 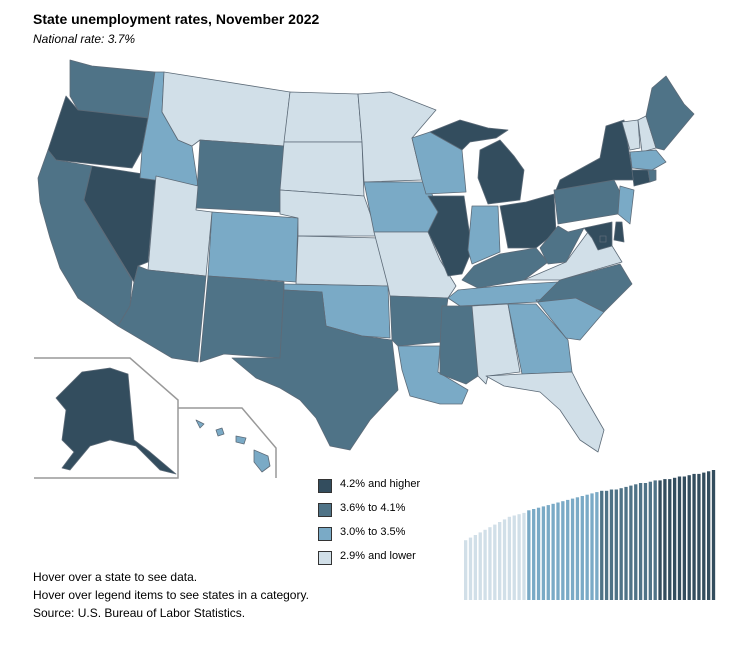 I want to click on state-tennessee, so click(x=503, y=294).